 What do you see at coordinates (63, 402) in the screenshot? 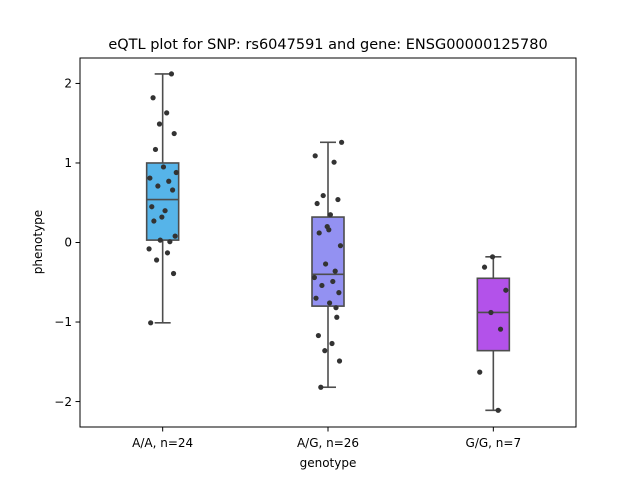
I see `y-tick-label: −2` at bounding box center [63, 402].